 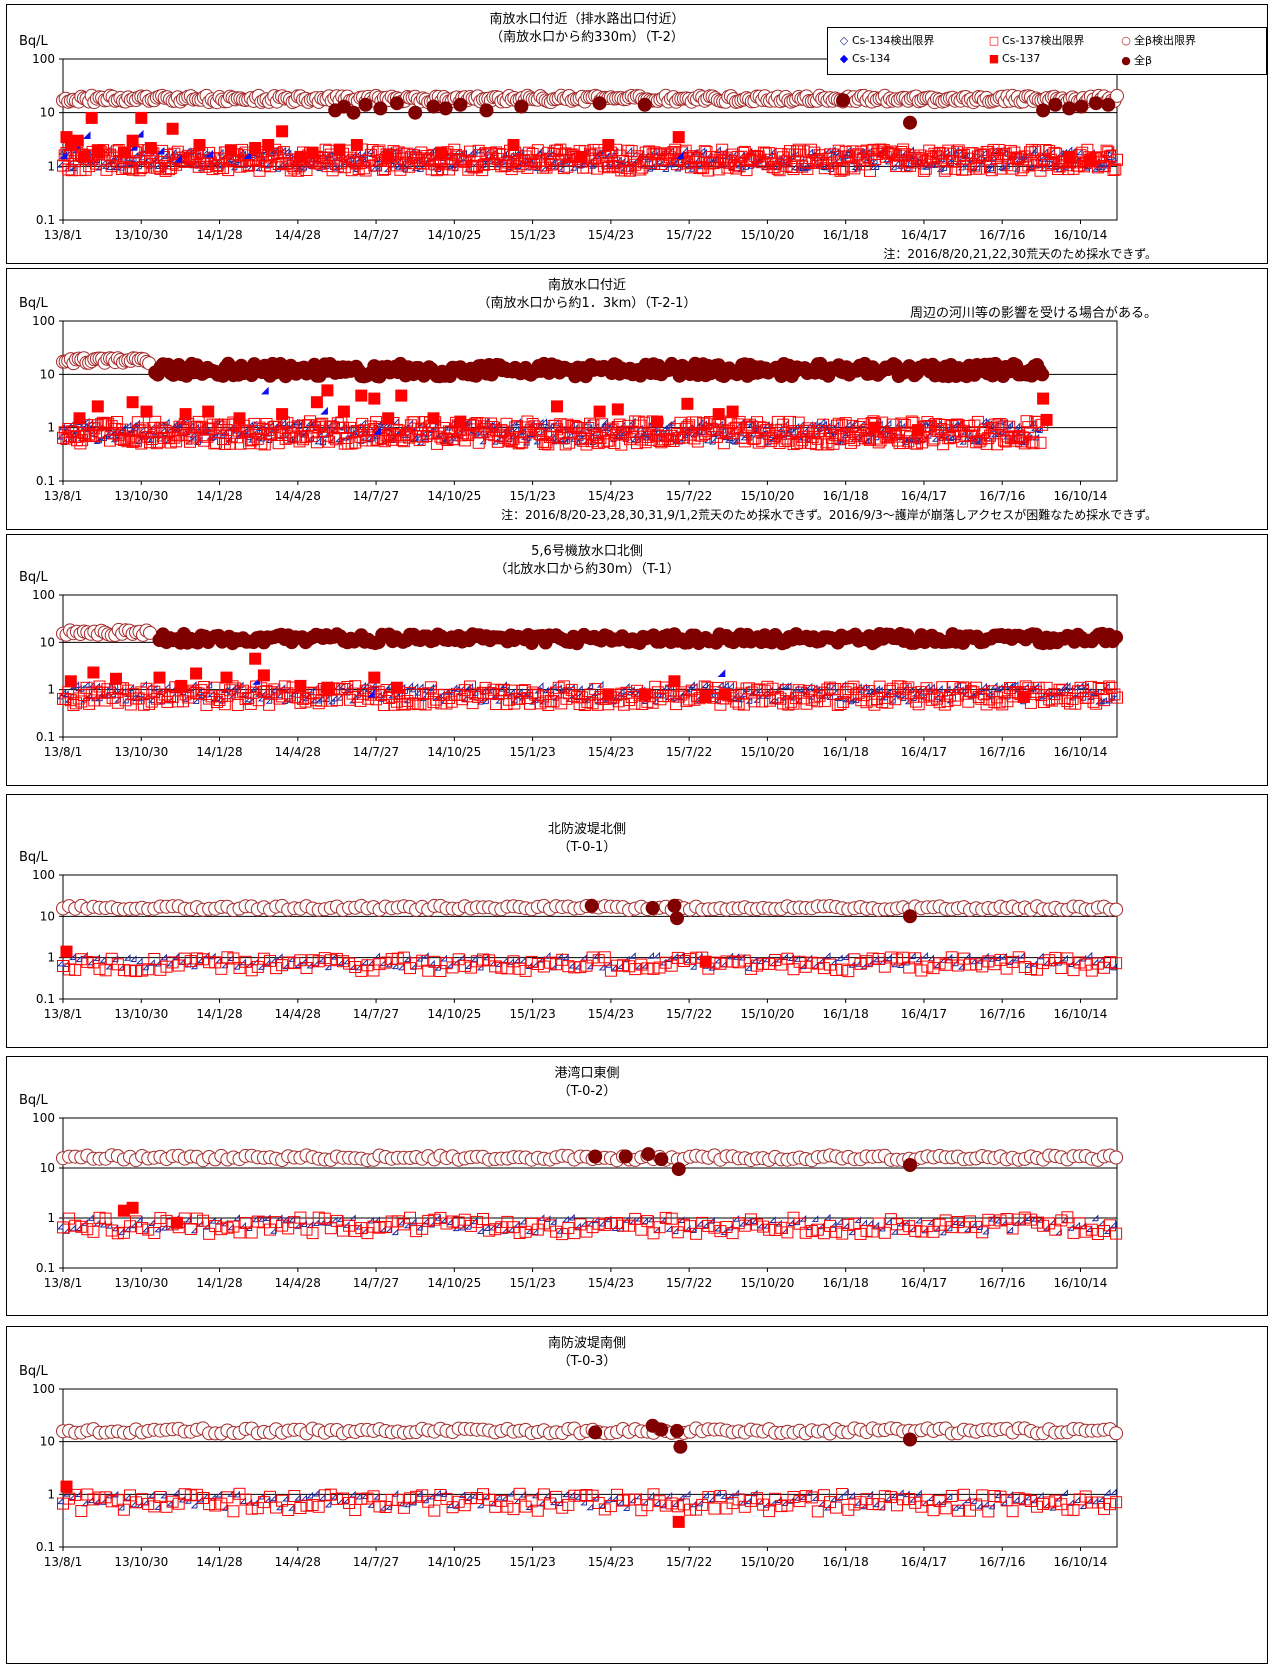 What do you see at coordinates (141, 235) in the screenshot?
I see `x-tick-label: 13/10/30` at bounding box center [141, 235].